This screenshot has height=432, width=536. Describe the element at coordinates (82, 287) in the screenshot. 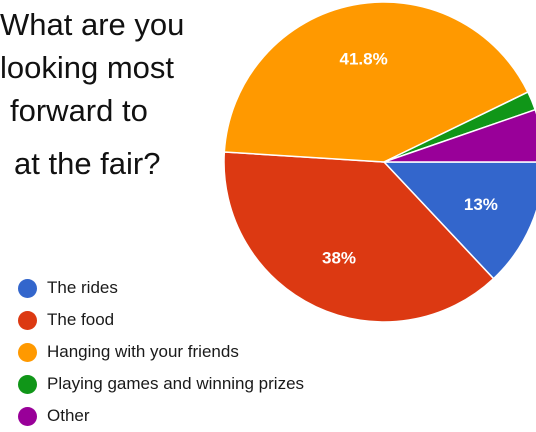

I see `legend-label-rides: The rides` at that location.